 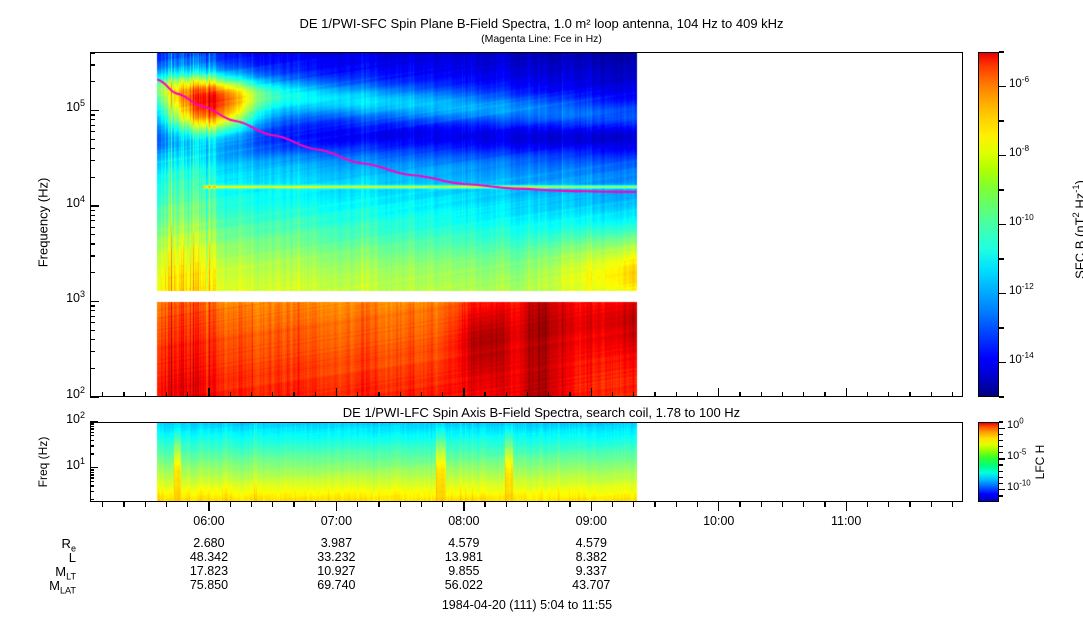 I want to click on ephemeris-value: 3.987, so click(x=336, y=543).